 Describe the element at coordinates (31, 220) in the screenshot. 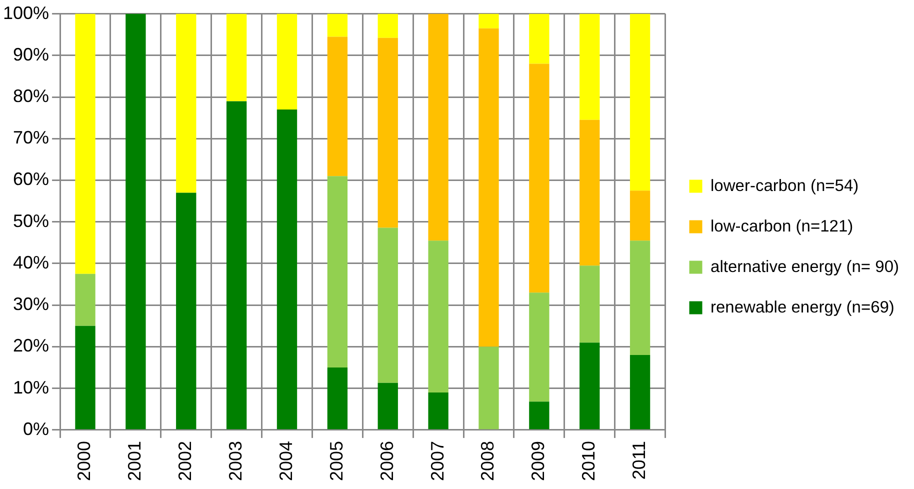

I see `y-tick-label: 50%` at that location.